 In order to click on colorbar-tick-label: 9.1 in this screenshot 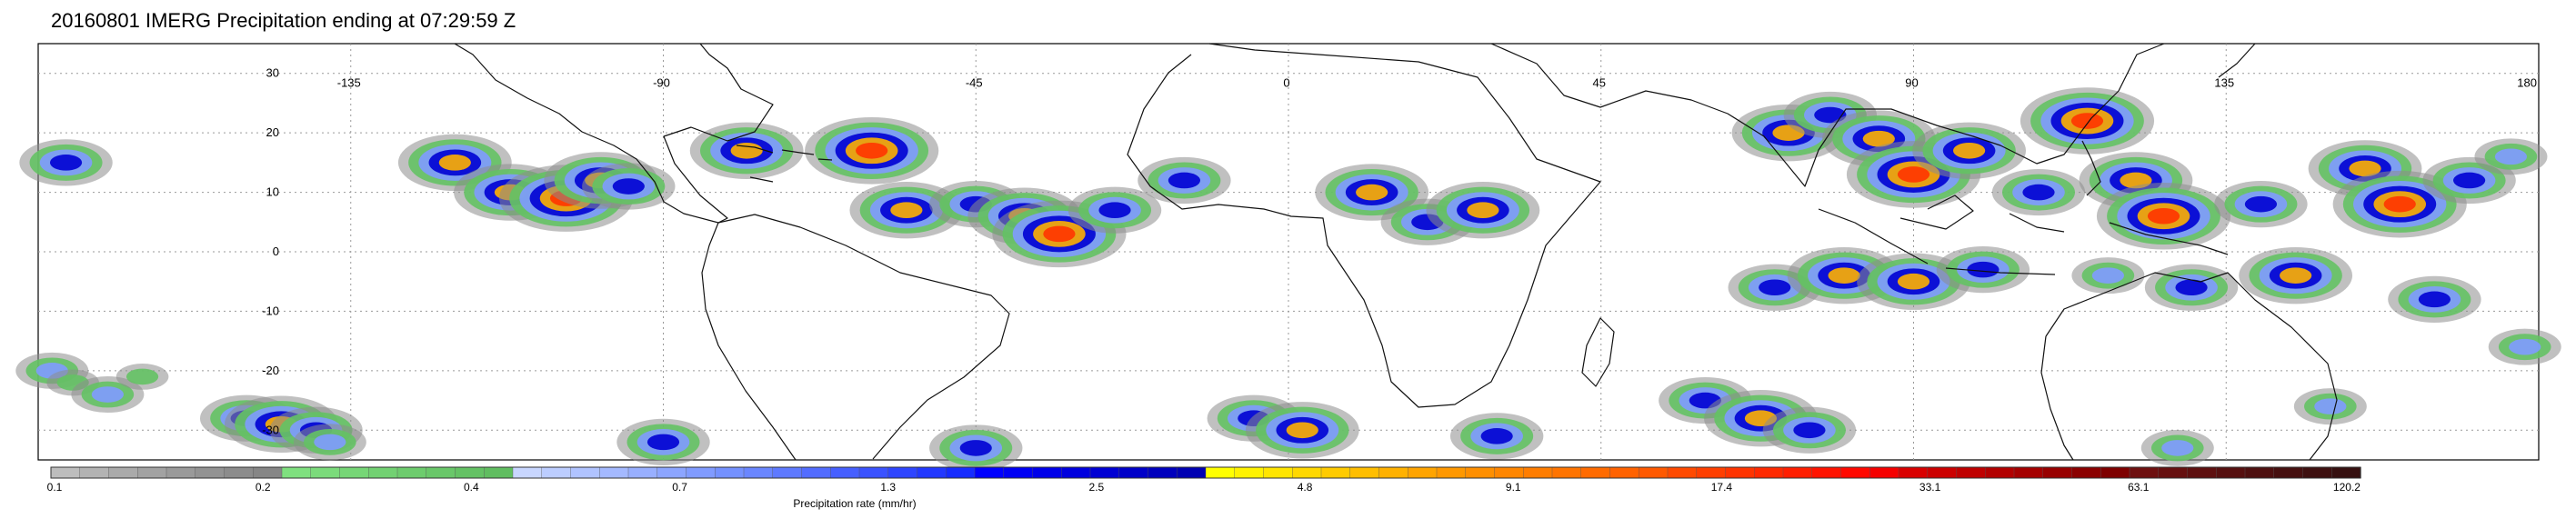, I will do `click(1513, 488)`.